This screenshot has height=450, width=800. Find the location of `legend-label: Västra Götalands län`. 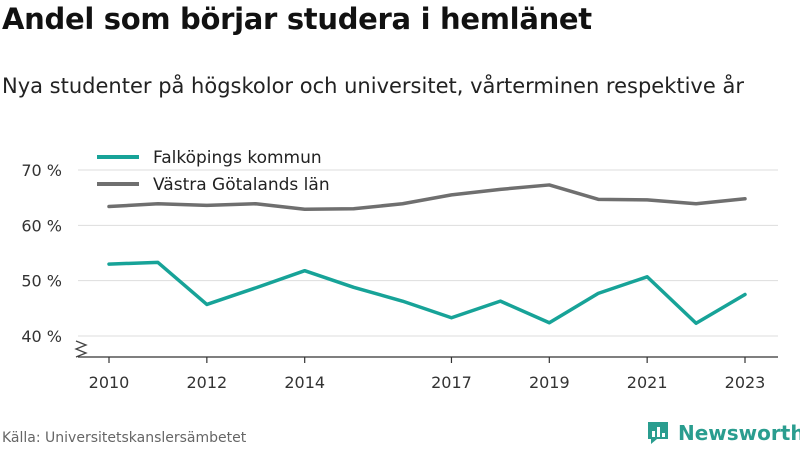

legend-label: Västra Götalands län is located at coordinates (241, 185).